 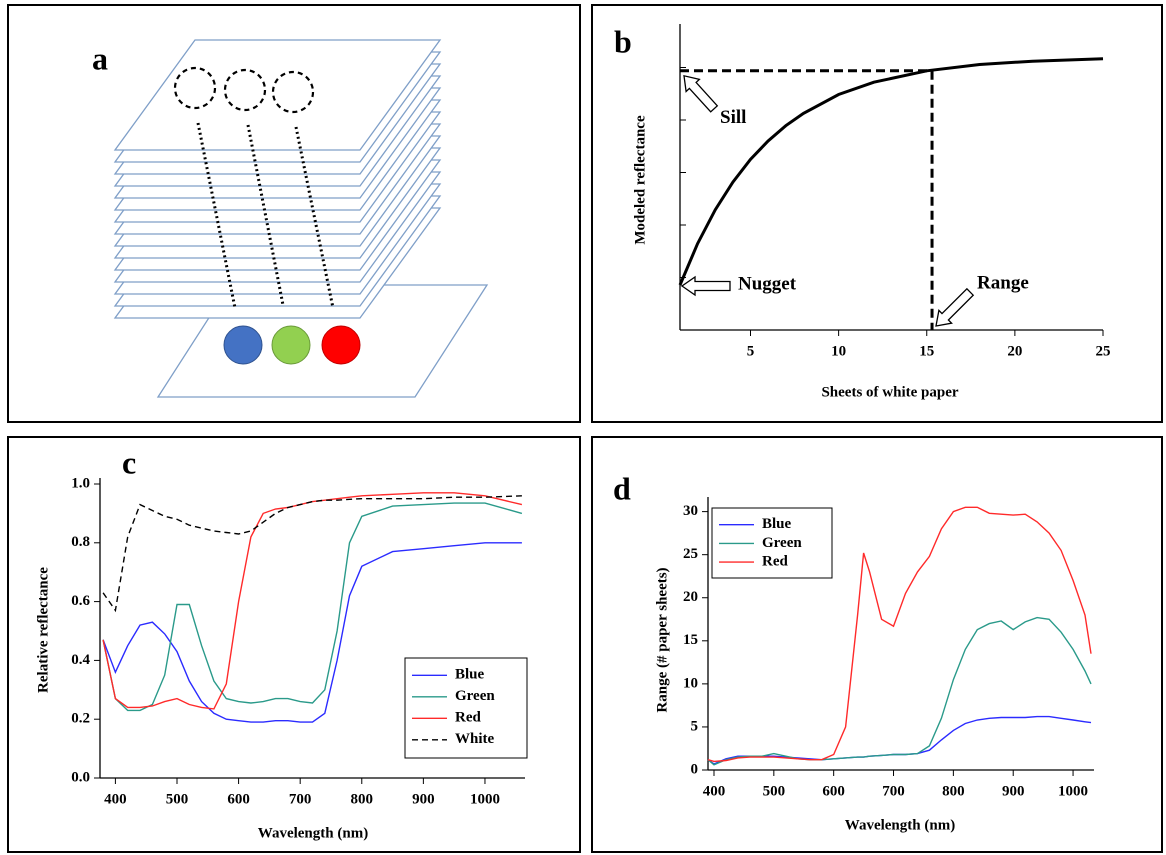 I want to click on x-tick-label: 25, so click(x=1103, y=351).